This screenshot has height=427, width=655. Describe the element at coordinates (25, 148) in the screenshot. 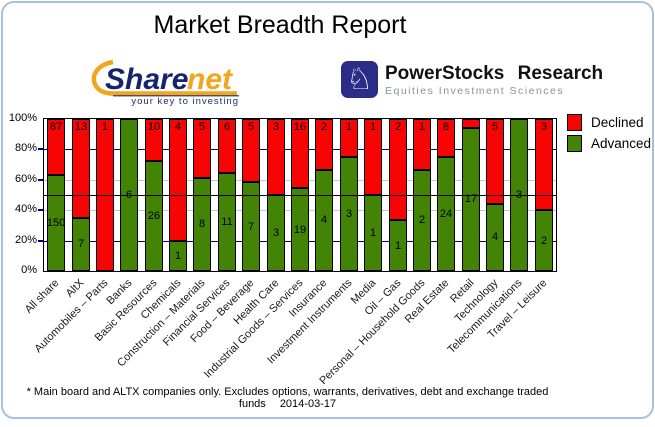

I see `y-axis-tick-label: 80%` at that location.